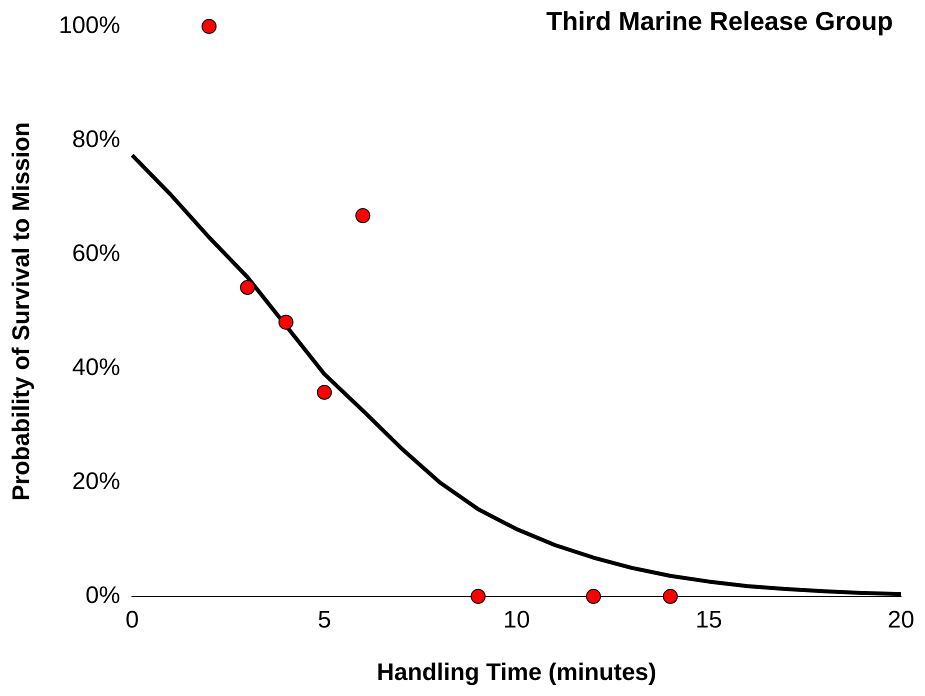 Image resolution: width=925 pixels, height=696 pixels. I want to click on x-tick-label: 0, so click(132, 620).